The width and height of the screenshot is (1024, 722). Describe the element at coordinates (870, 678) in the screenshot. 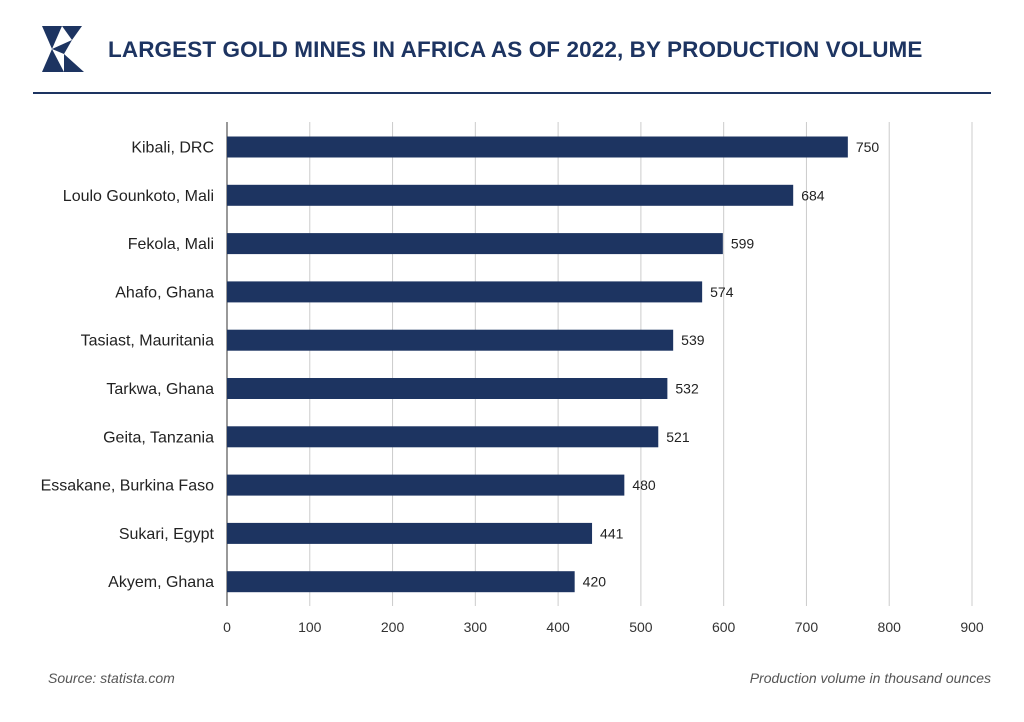

I see `unit-note: Production volume in thousand ounces` at that location.